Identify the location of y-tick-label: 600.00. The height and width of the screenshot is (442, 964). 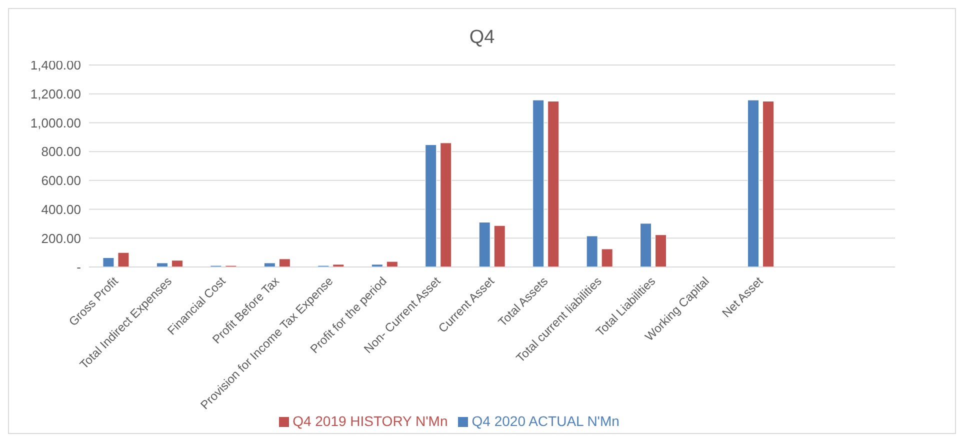
(61, 180).